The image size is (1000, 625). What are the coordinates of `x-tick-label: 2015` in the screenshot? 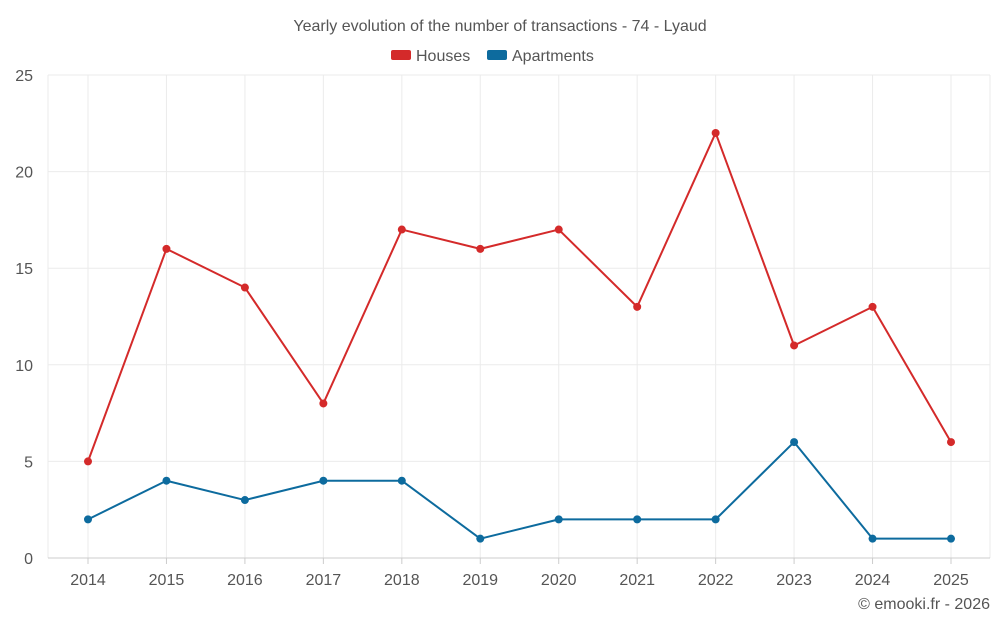 It's located at (167, 580).